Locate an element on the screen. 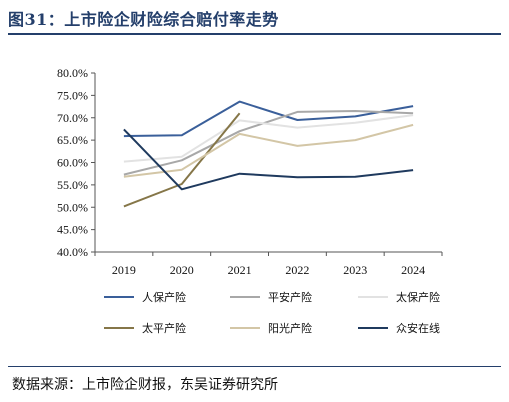  y-tick-label: 80.0% is located at coordinates (72, 73).